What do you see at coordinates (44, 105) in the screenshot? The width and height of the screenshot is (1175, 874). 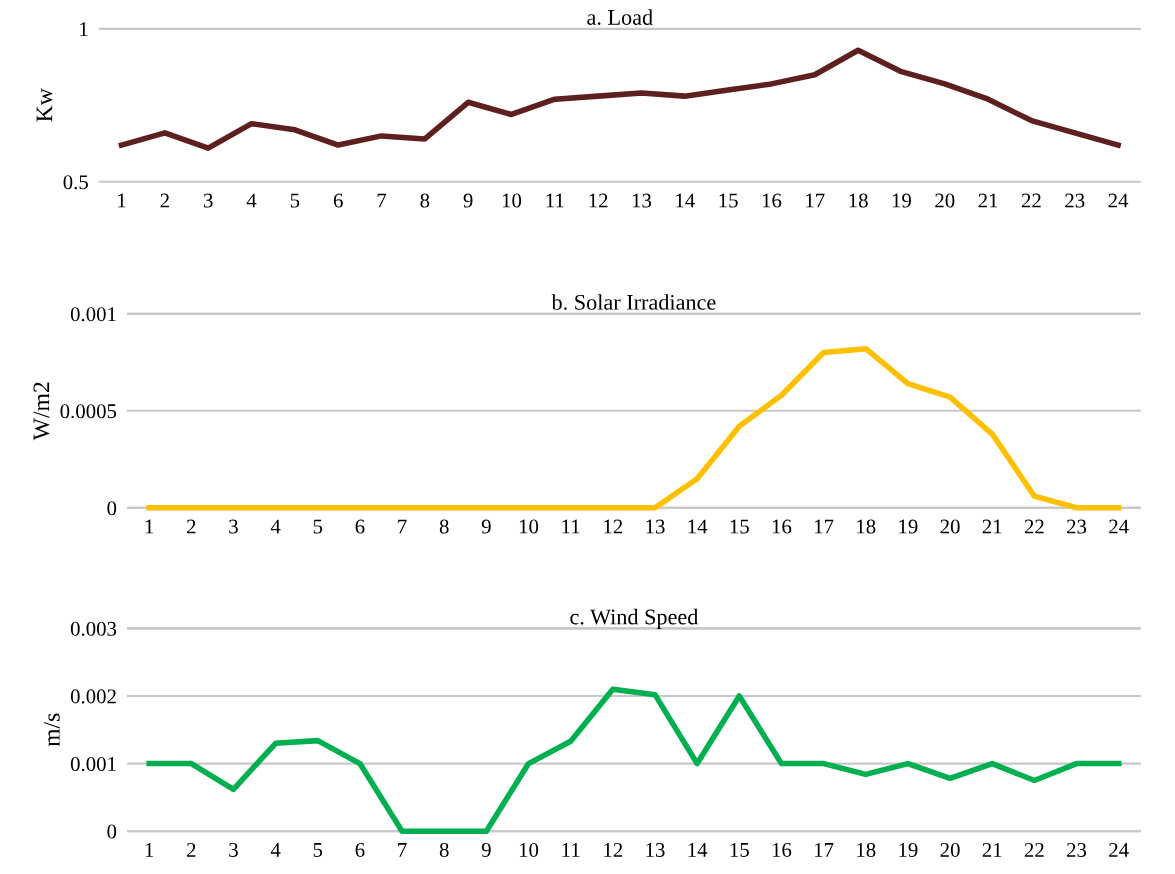 I see `y-axis-title: Kw` at bounding box center [44, 105].